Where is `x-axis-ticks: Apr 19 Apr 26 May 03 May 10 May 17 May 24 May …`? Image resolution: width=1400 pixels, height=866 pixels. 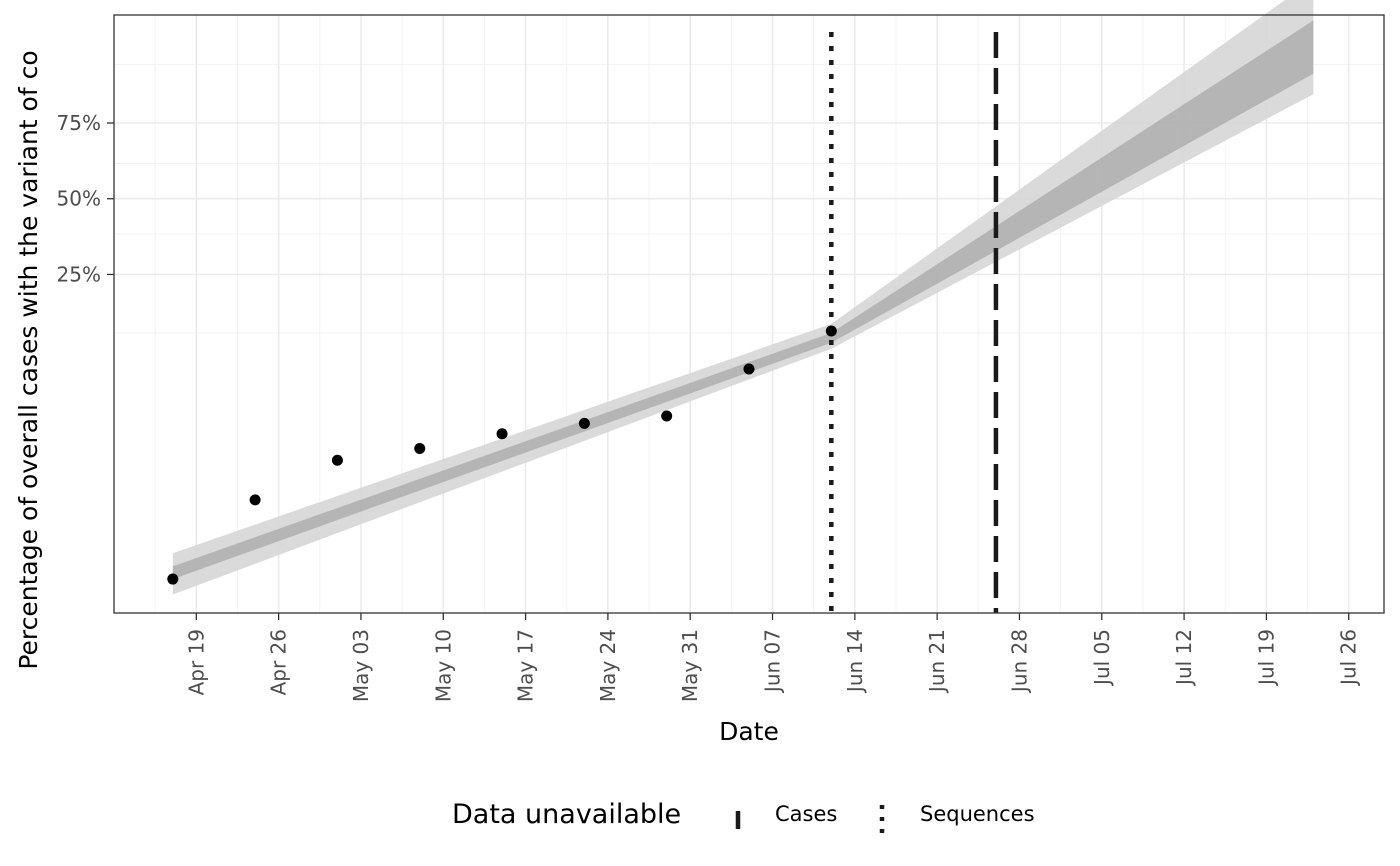 x-axis-ticks: Apr 19 Apr 26 May 03 May 10 May 17 May 24 May … is located at coordinates (772, 657).